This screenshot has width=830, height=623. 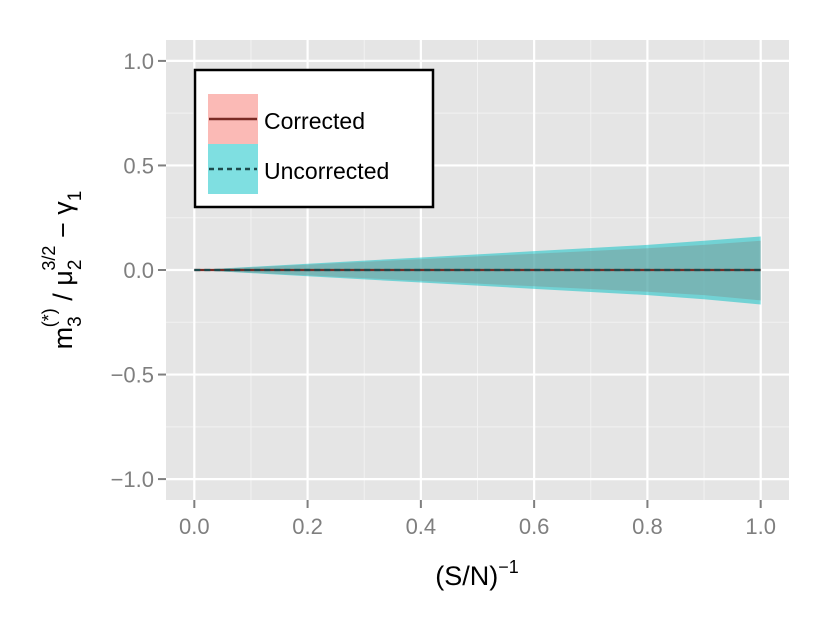 I want to click on y-axis-title-mu-sub: 2, so click(x=75, y=265).